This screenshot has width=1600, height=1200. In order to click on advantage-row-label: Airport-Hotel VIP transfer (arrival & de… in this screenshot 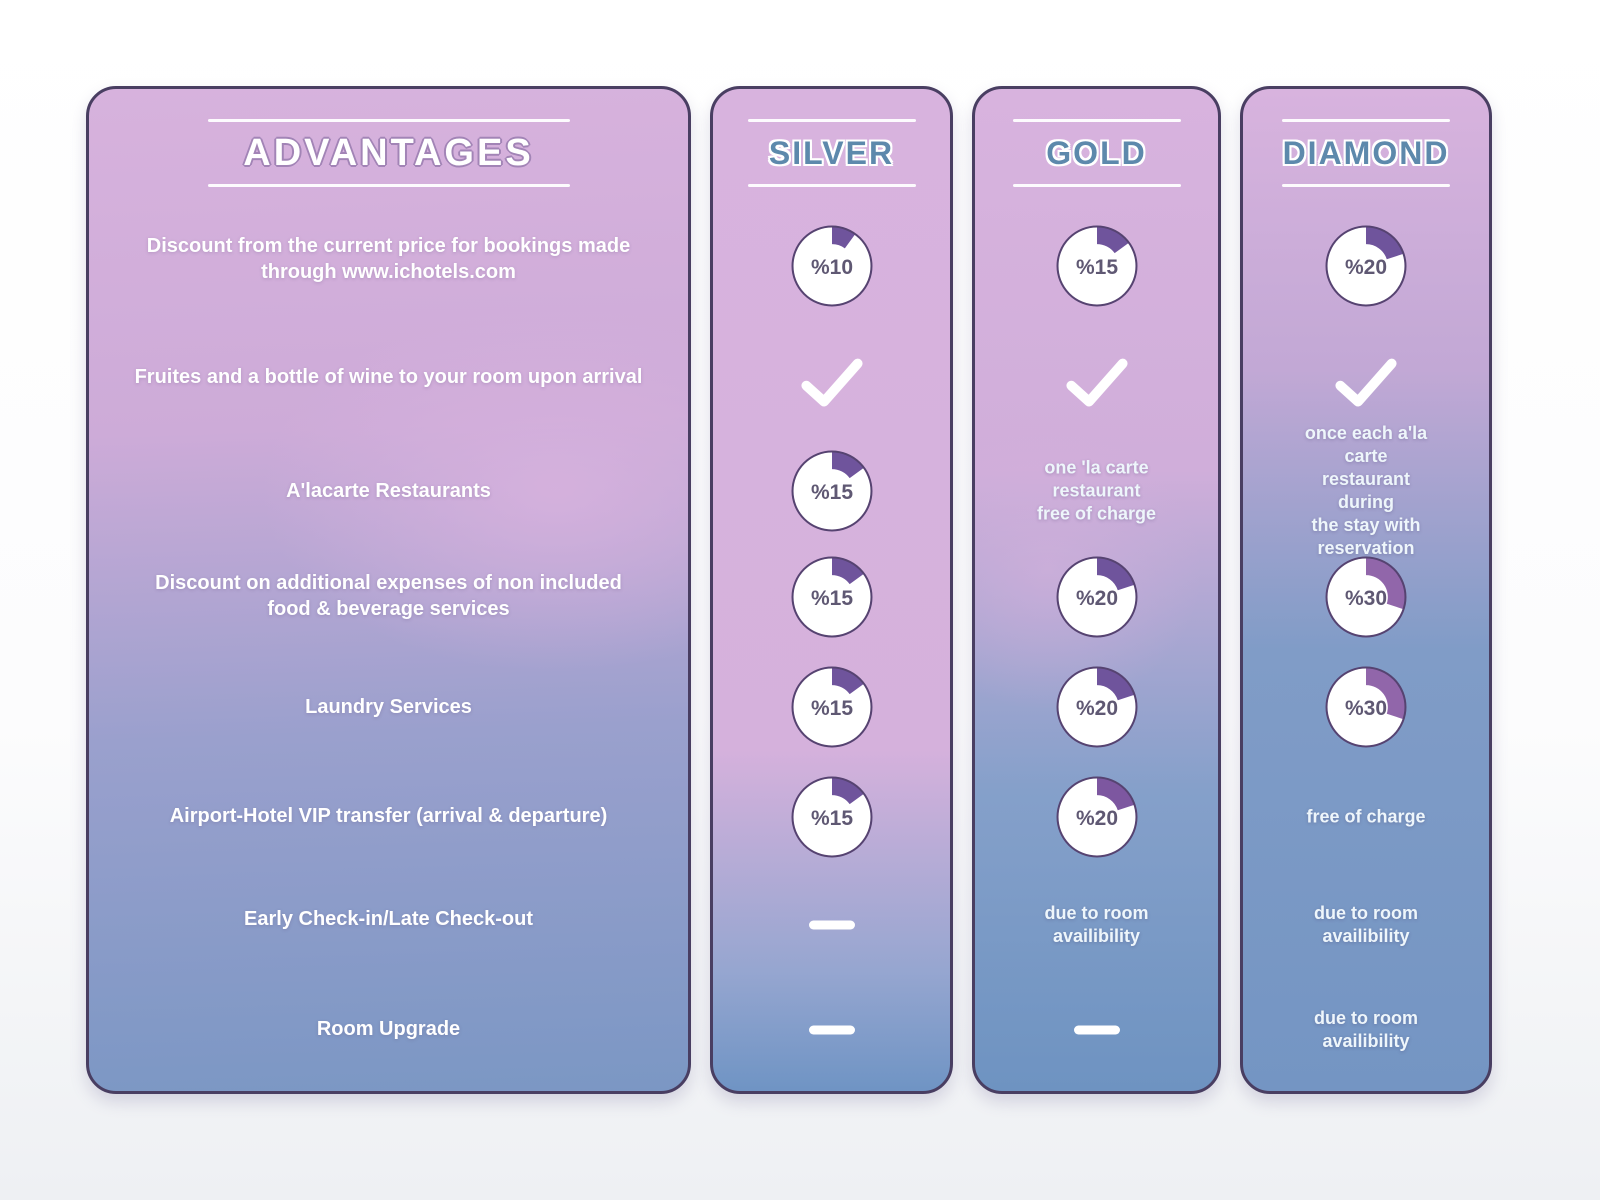, I will do `click(388, 816)`.